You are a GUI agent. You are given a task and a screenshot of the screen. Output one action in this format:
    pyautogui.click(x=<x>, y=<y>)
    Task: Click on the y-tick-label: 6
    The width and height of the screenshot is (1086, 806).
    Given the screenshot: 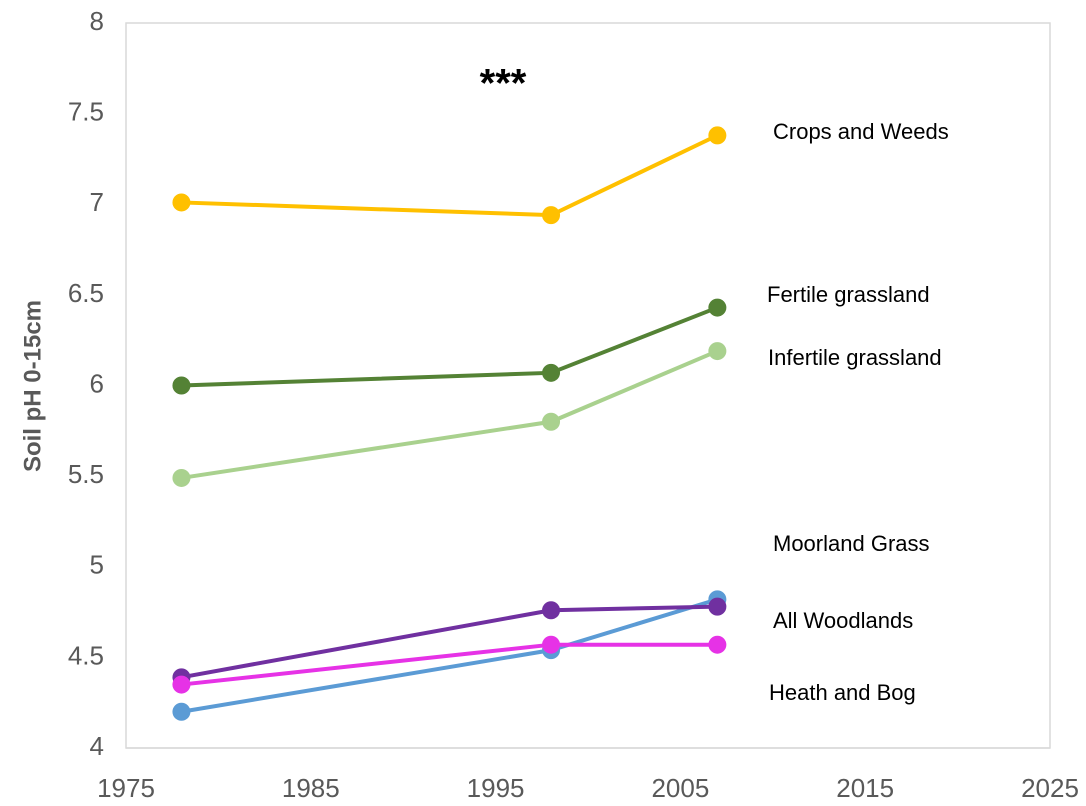 What is the action you would take?
    pyautogui.click(x=97, y=383)
    